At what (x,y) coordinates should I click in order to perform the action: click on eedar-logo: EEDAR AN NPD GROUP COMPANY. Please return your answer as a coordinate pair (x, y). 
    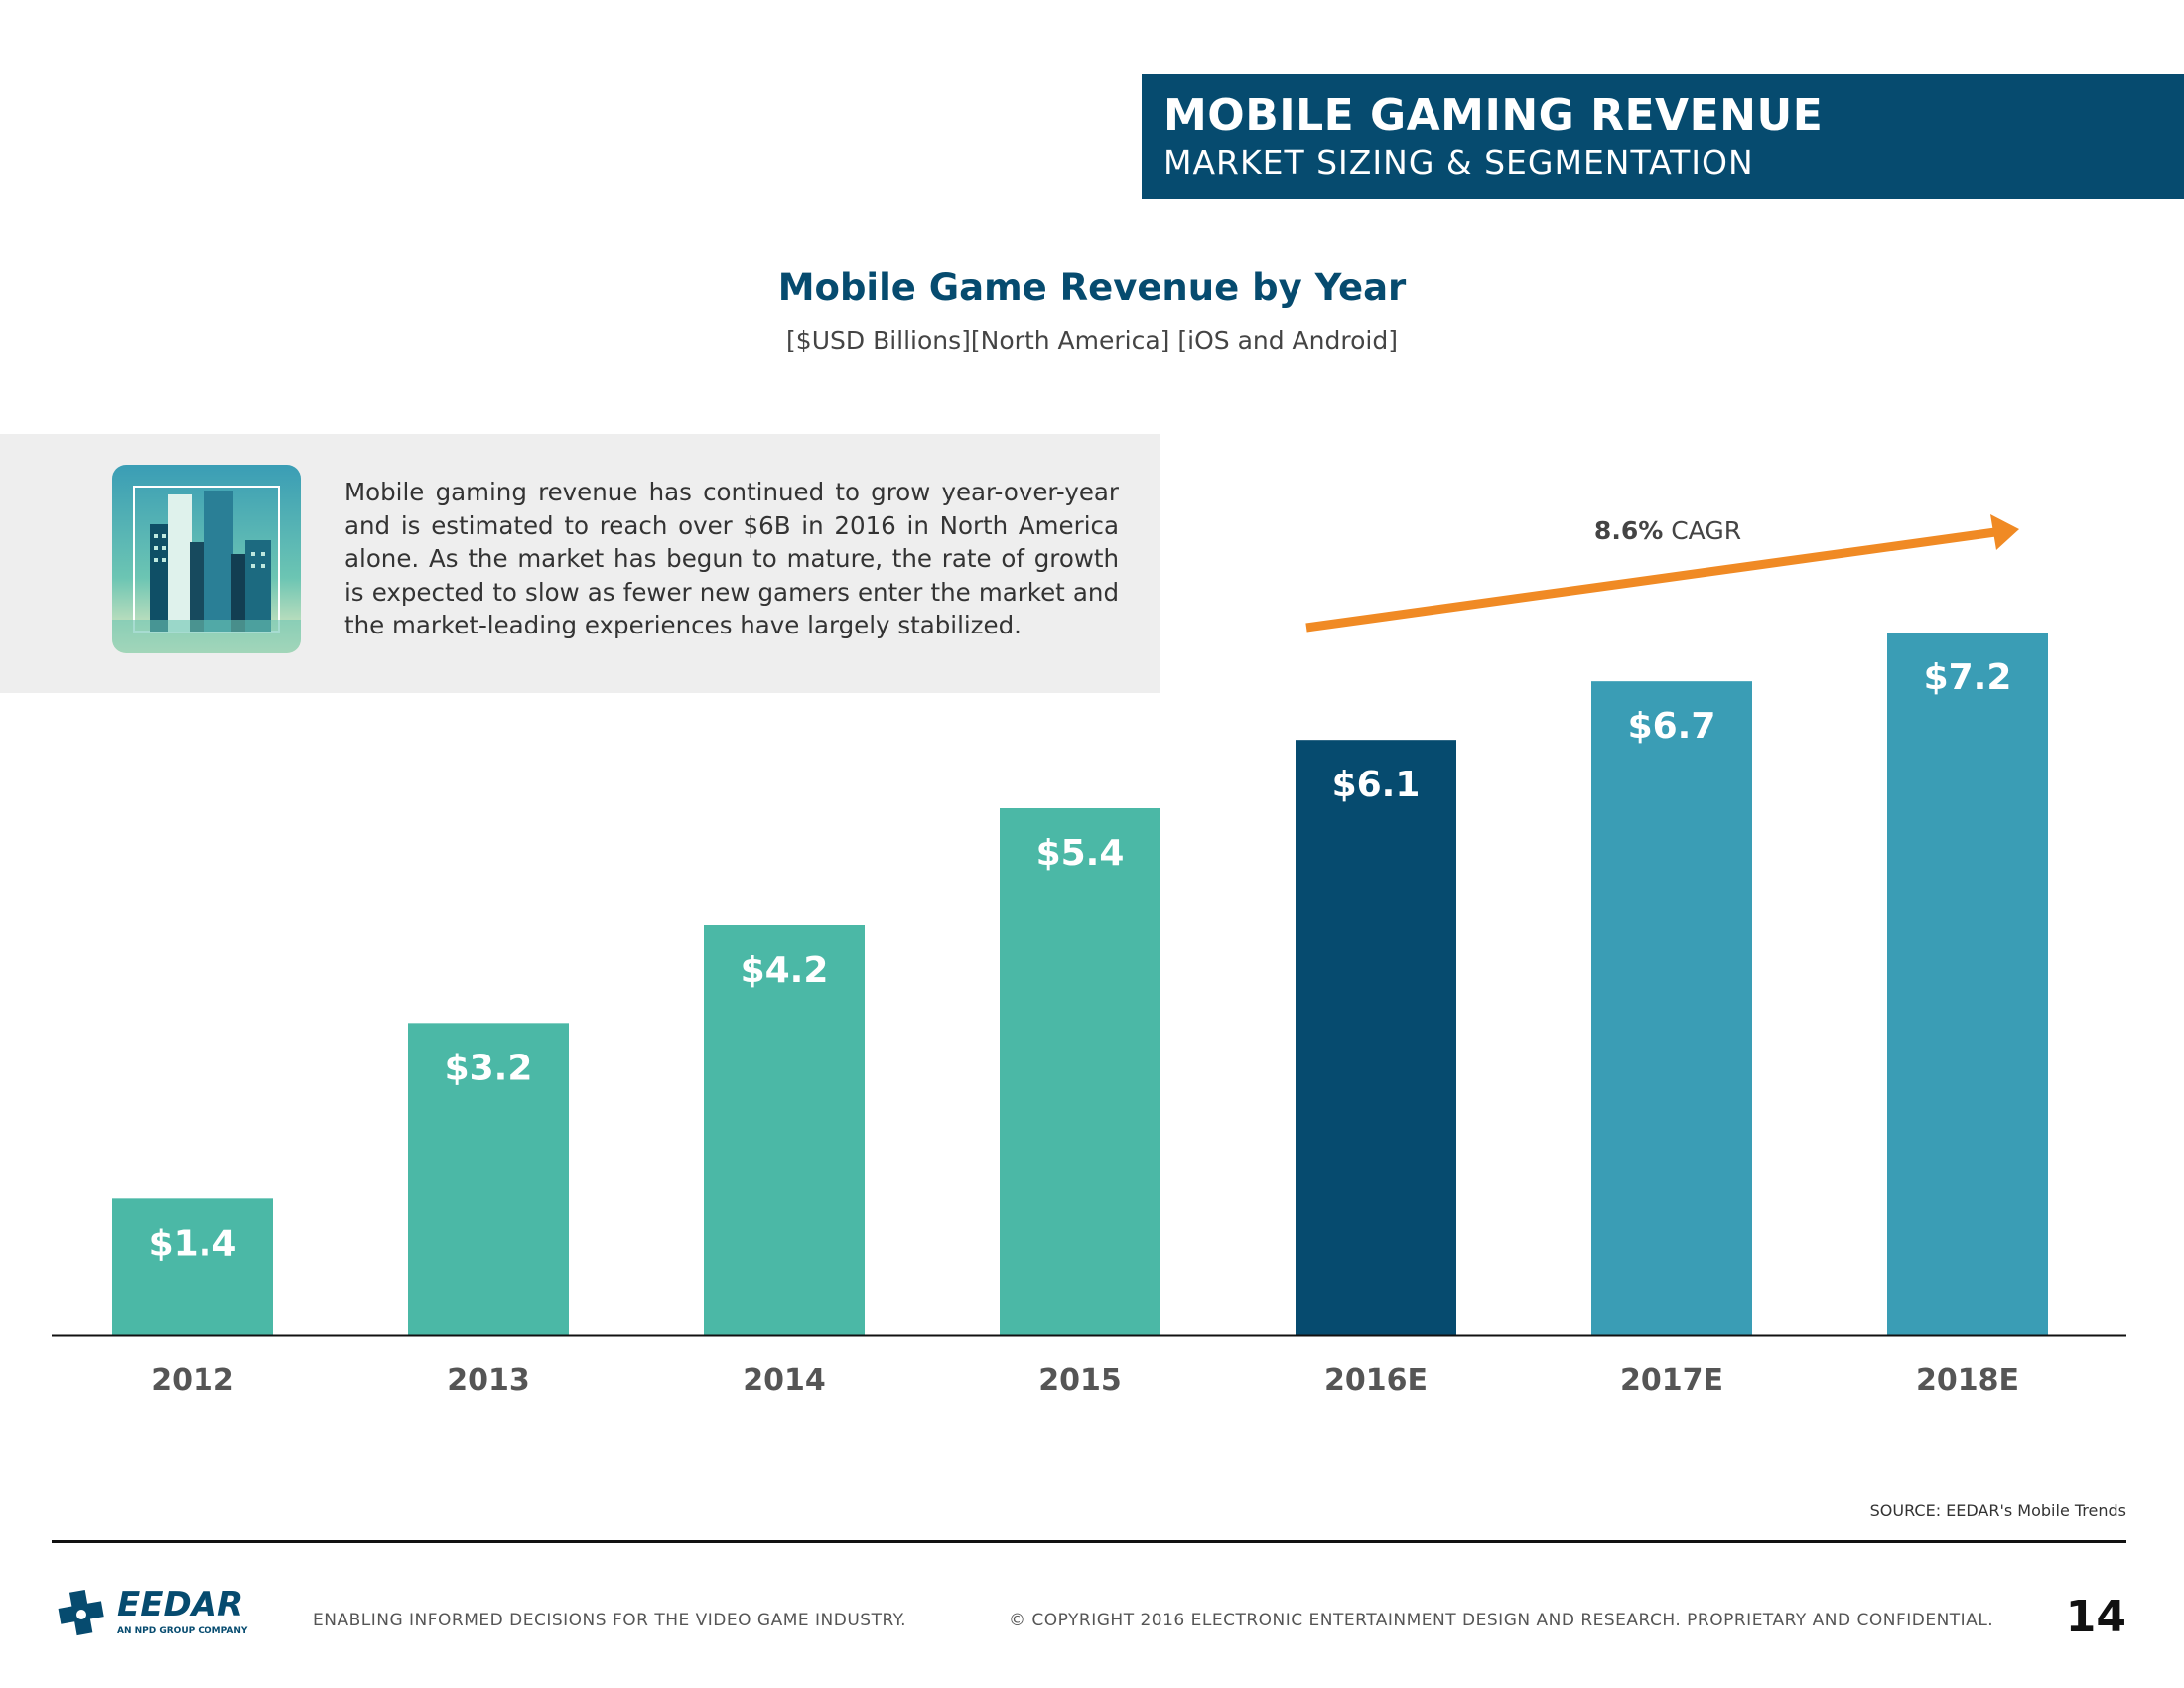
    Looking at the image, I should click on (161, 1614).